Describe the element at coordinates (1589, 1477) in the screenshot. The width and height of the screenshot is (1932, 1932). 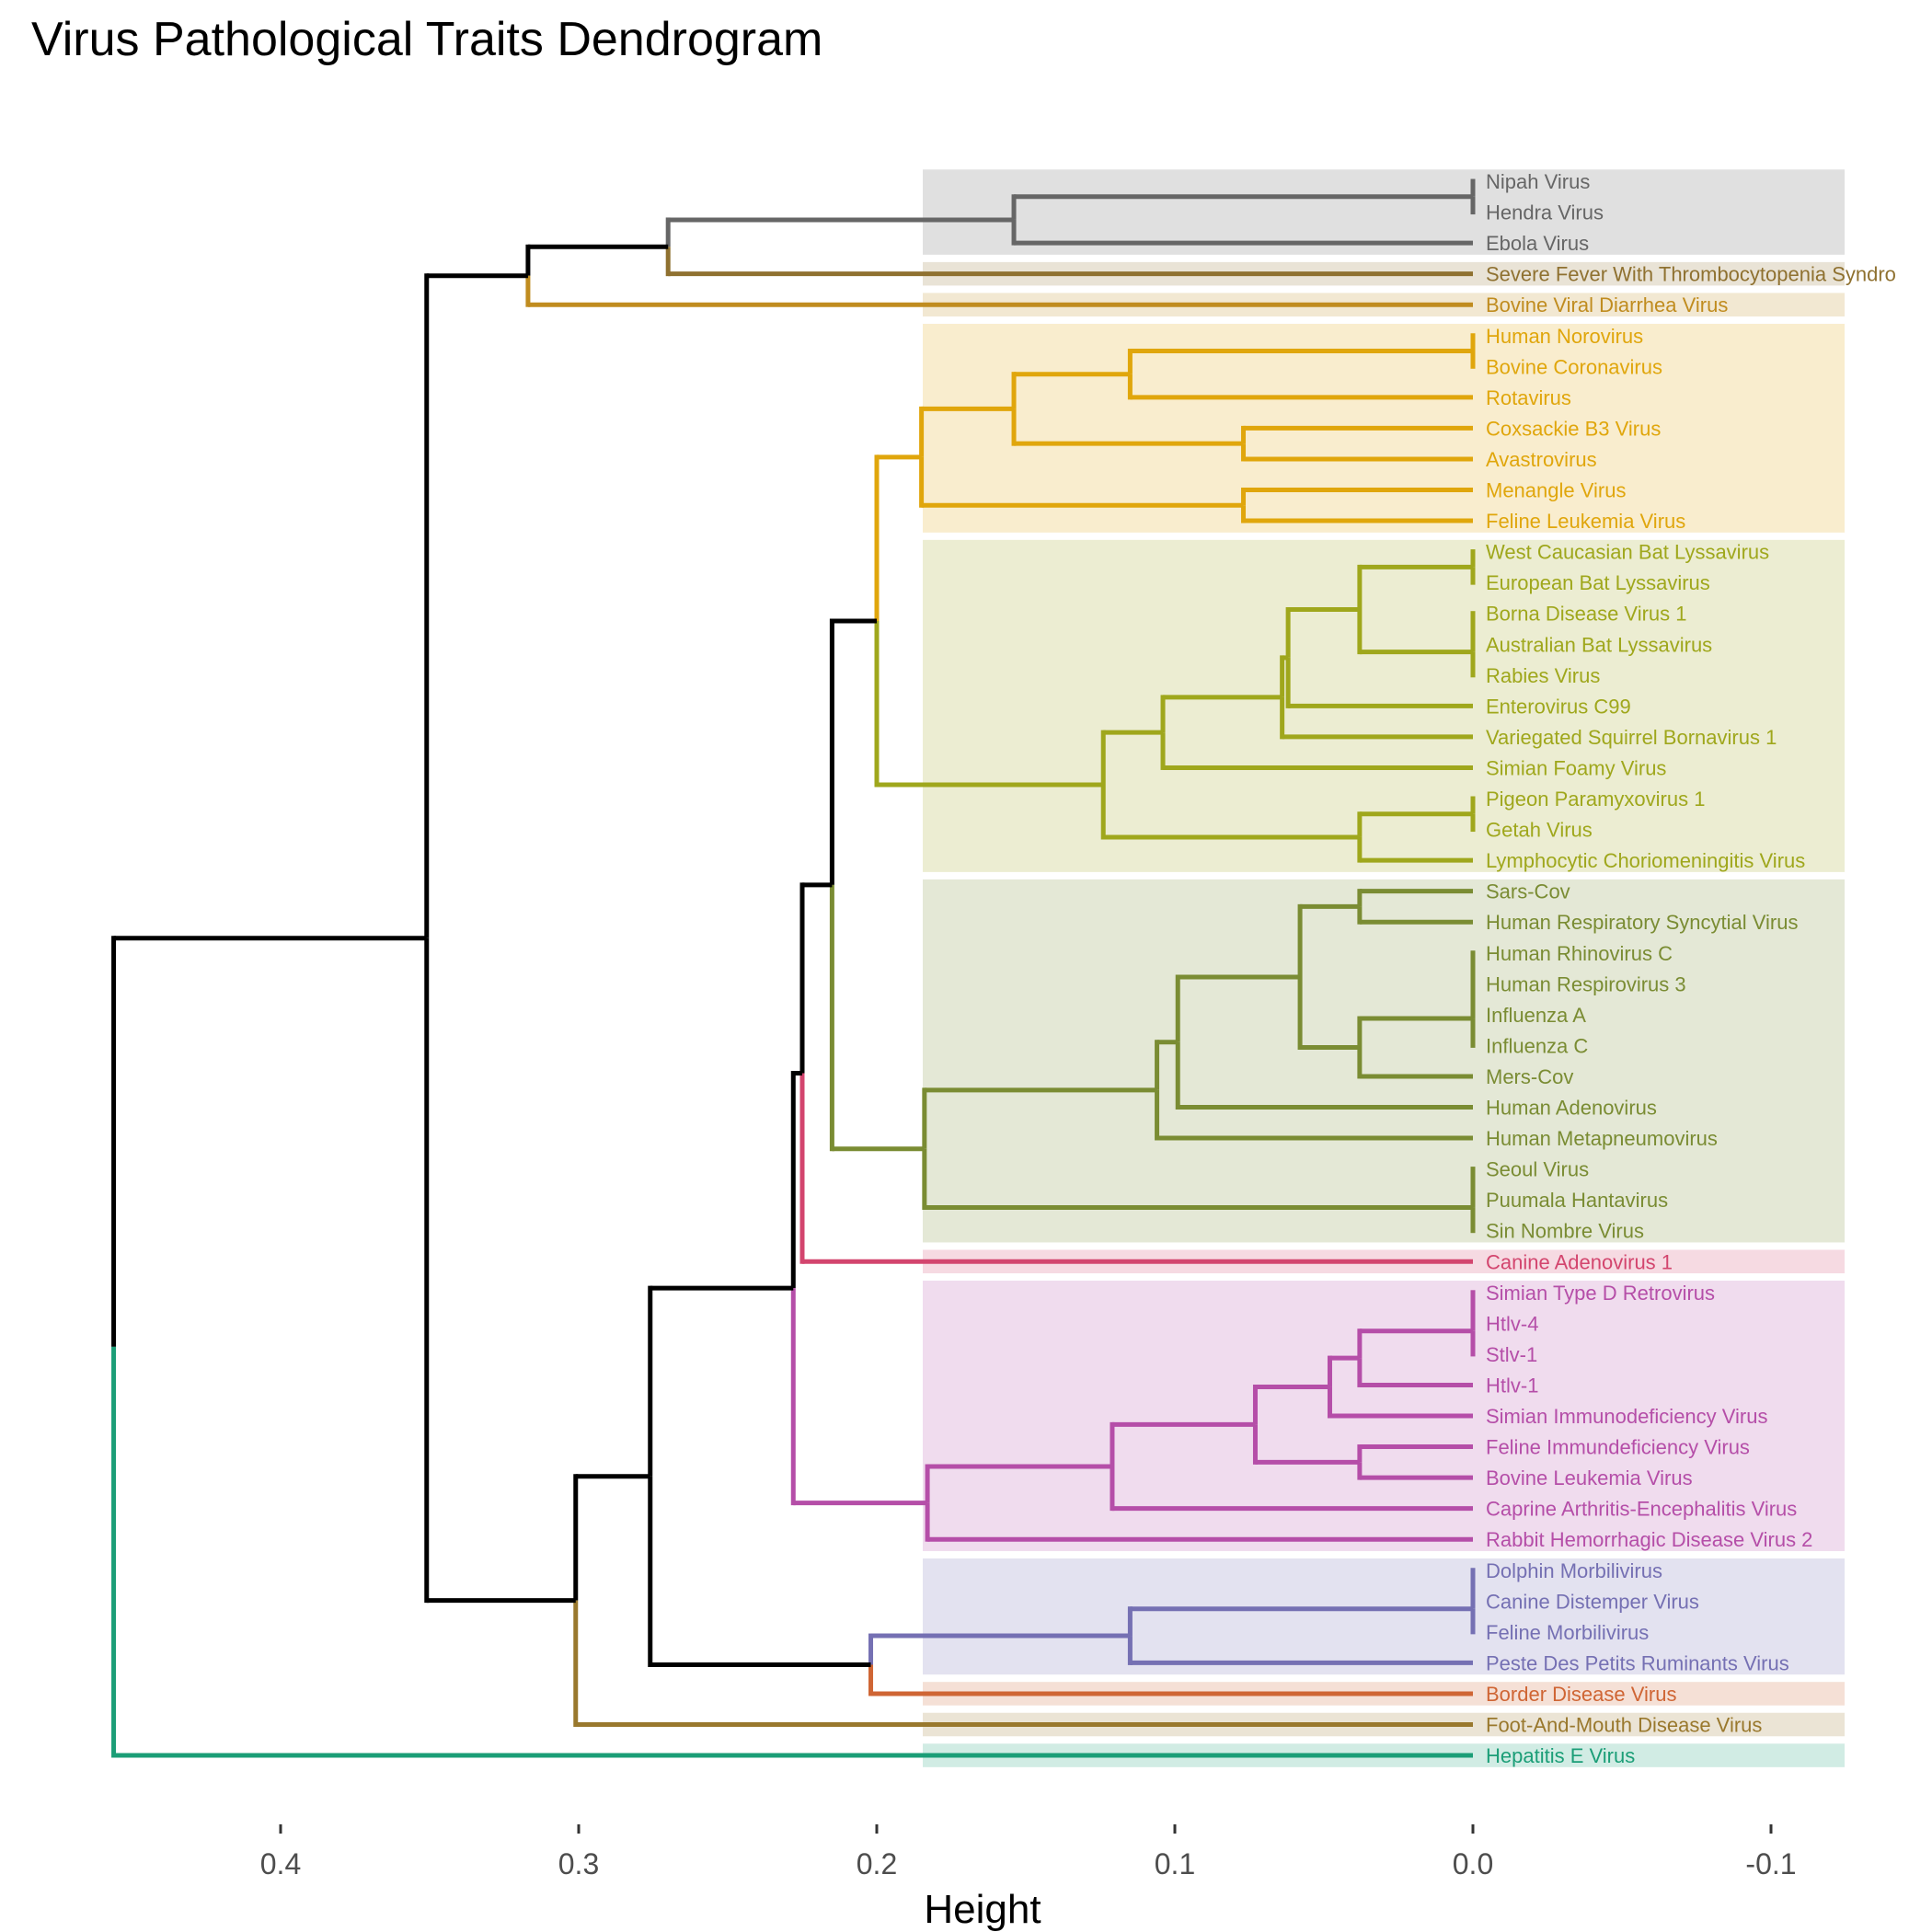
I see `leaf-label: Bovine Leukemia Virus` at that location.